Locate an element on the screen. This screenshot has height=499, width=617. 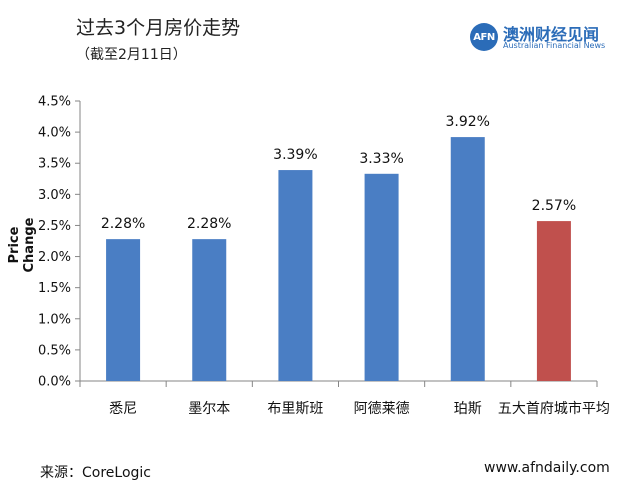
source-note: 来源：CoreLogic is located at coordinates (95, 473).